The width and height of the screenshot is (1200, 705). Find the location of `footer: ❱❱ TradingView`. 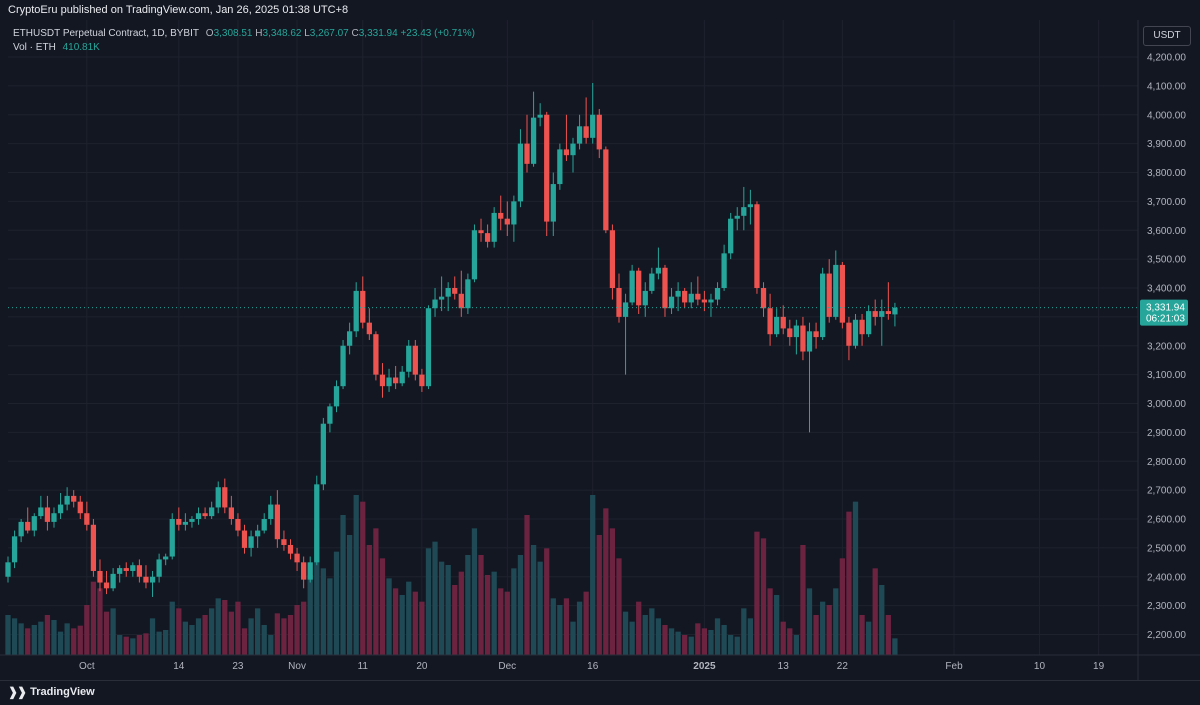

footer: ❱❱ TradingView is located at coordinates (600, 692).